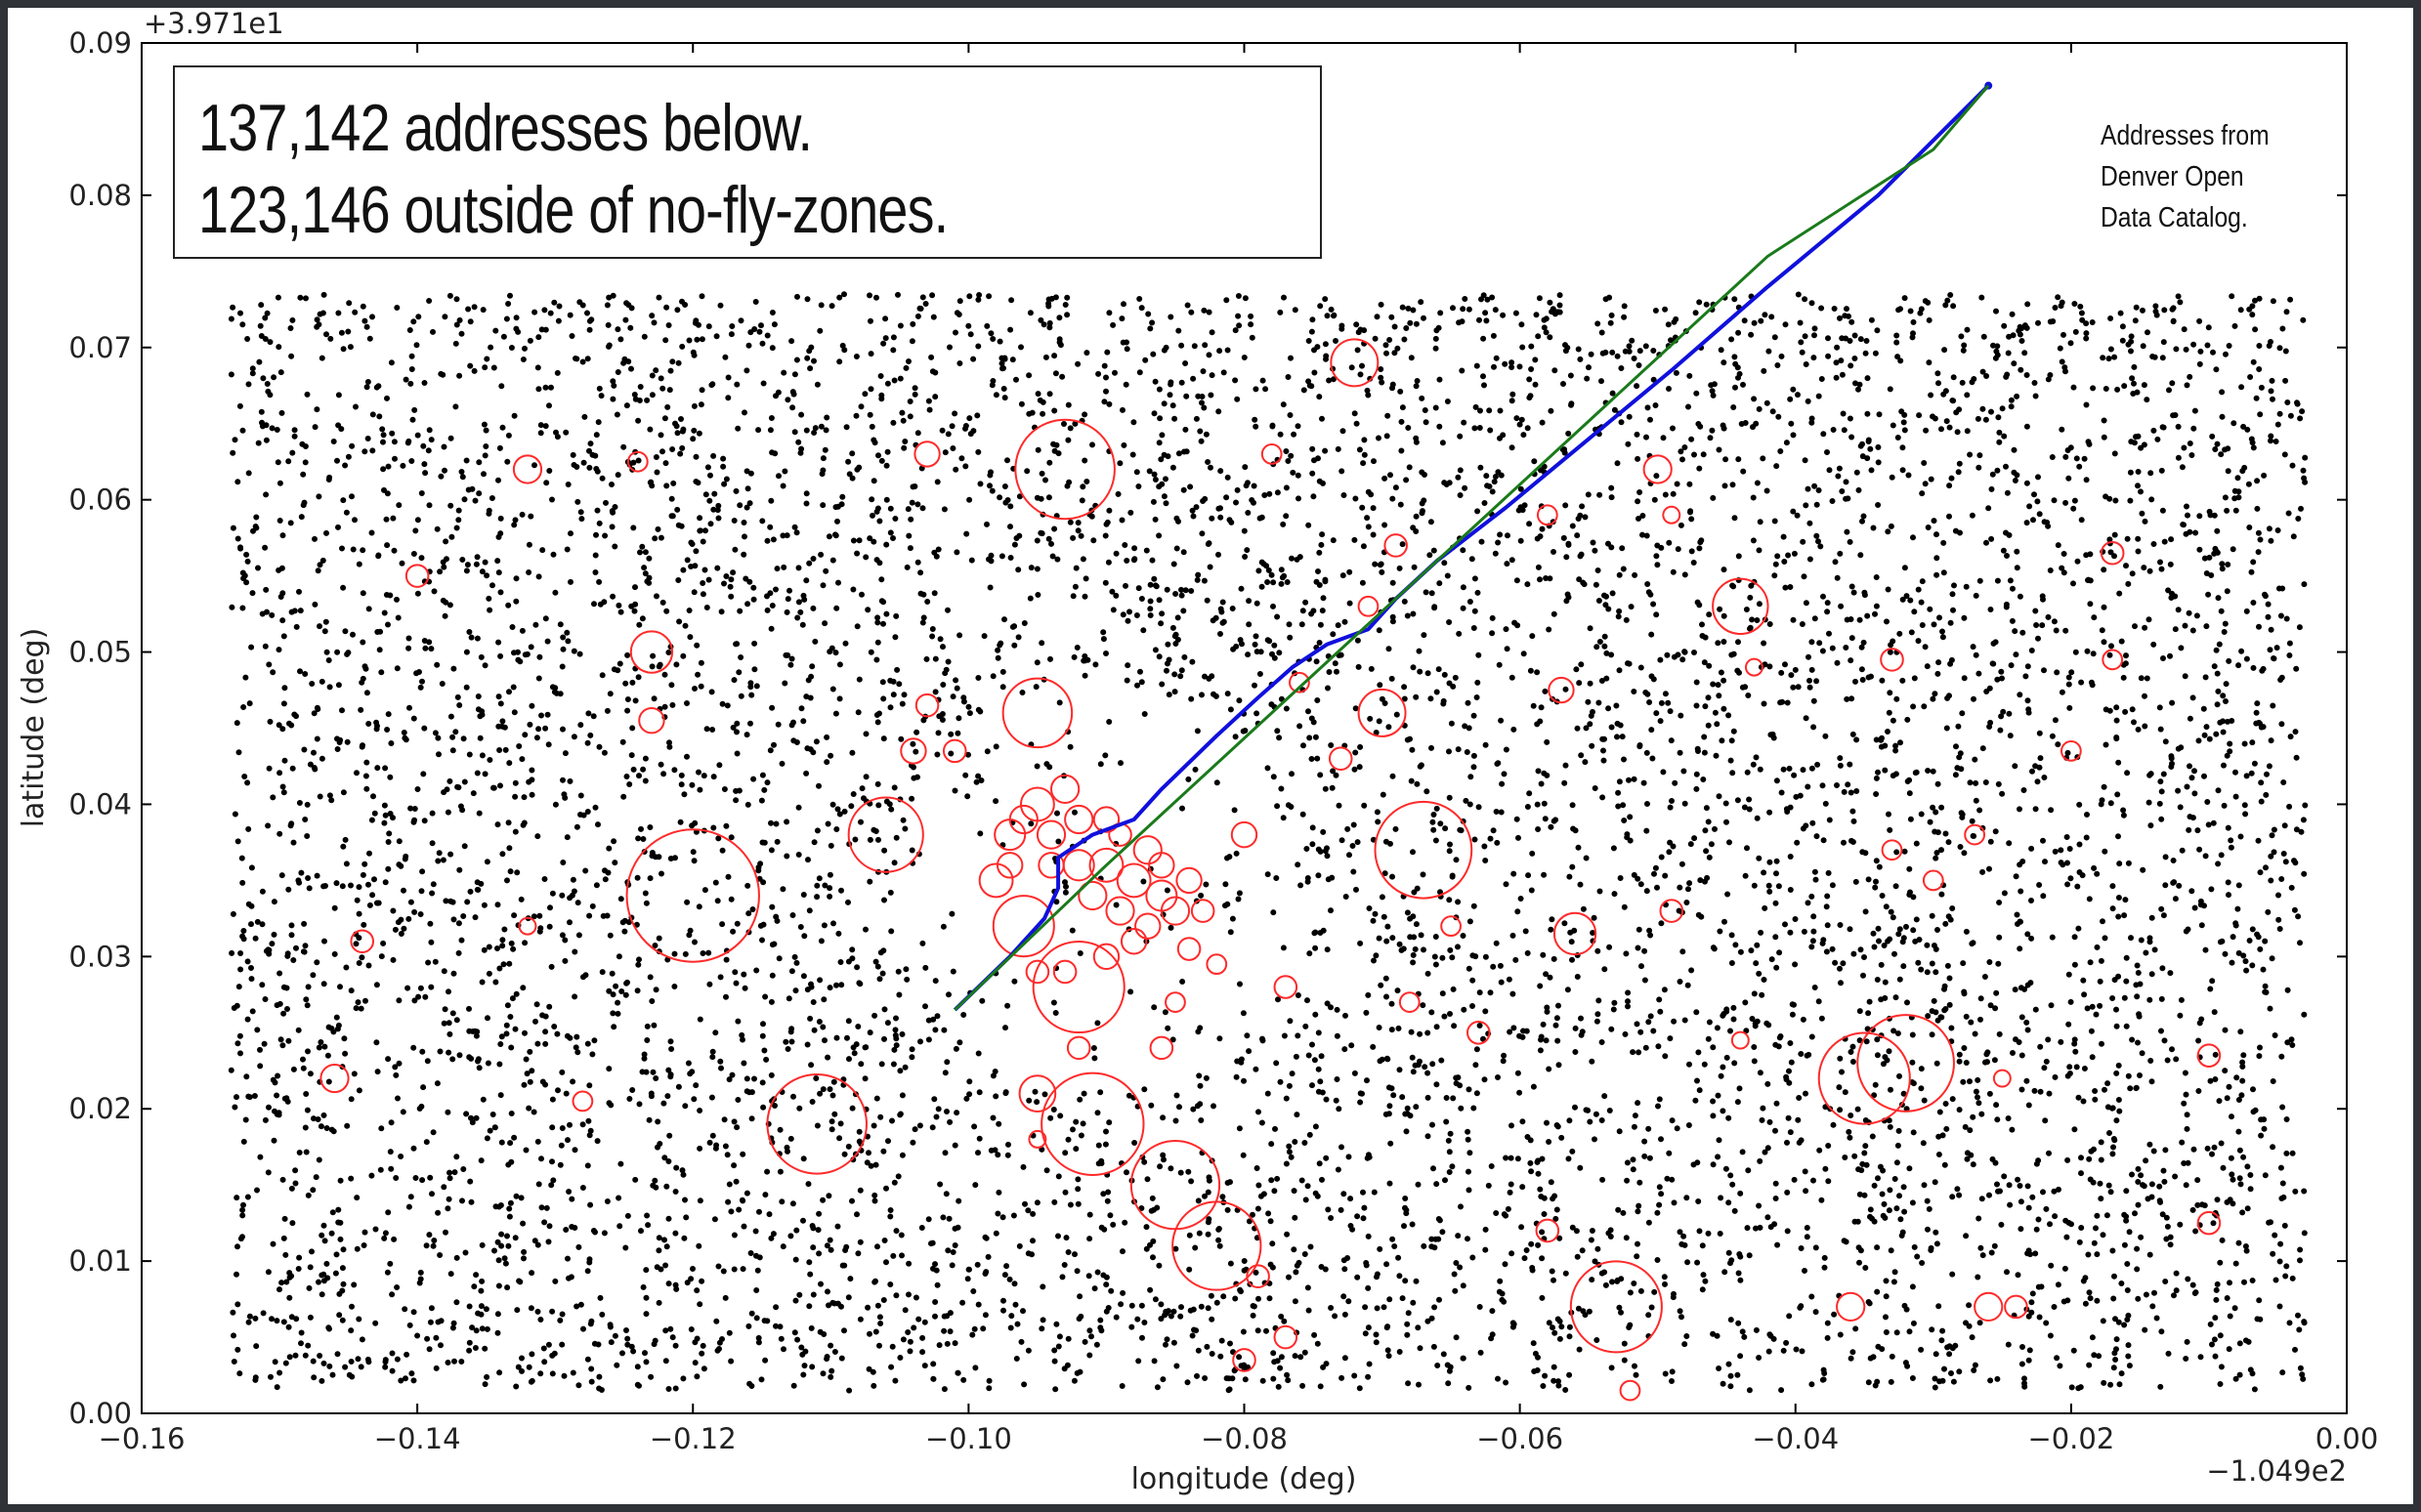 This screenshot has width=2421, height=1512. I want to click on y-tick-label: 0.03, so click(100, 956).